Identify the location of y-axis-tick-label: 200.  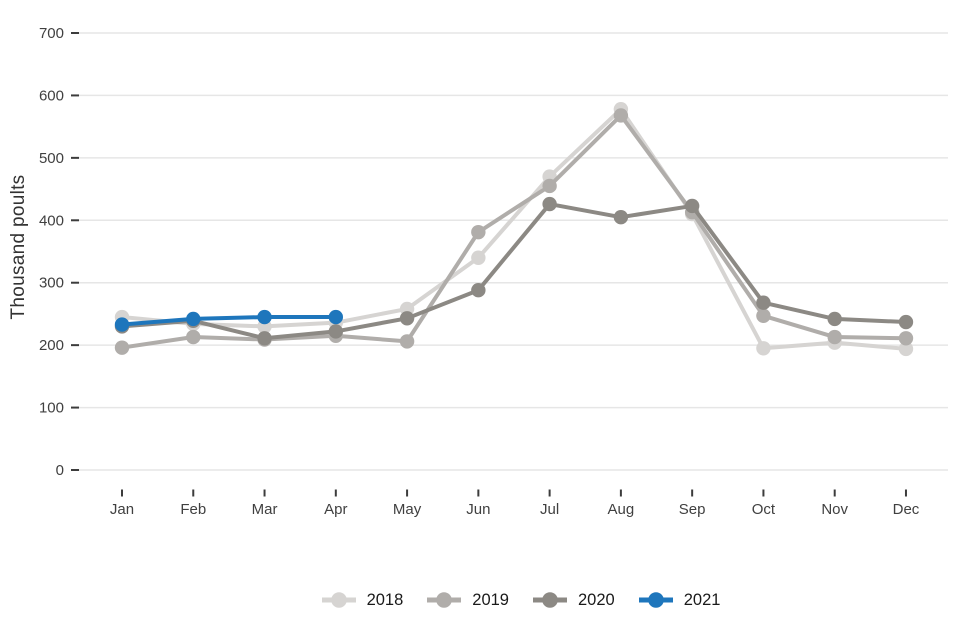
(51, 345).